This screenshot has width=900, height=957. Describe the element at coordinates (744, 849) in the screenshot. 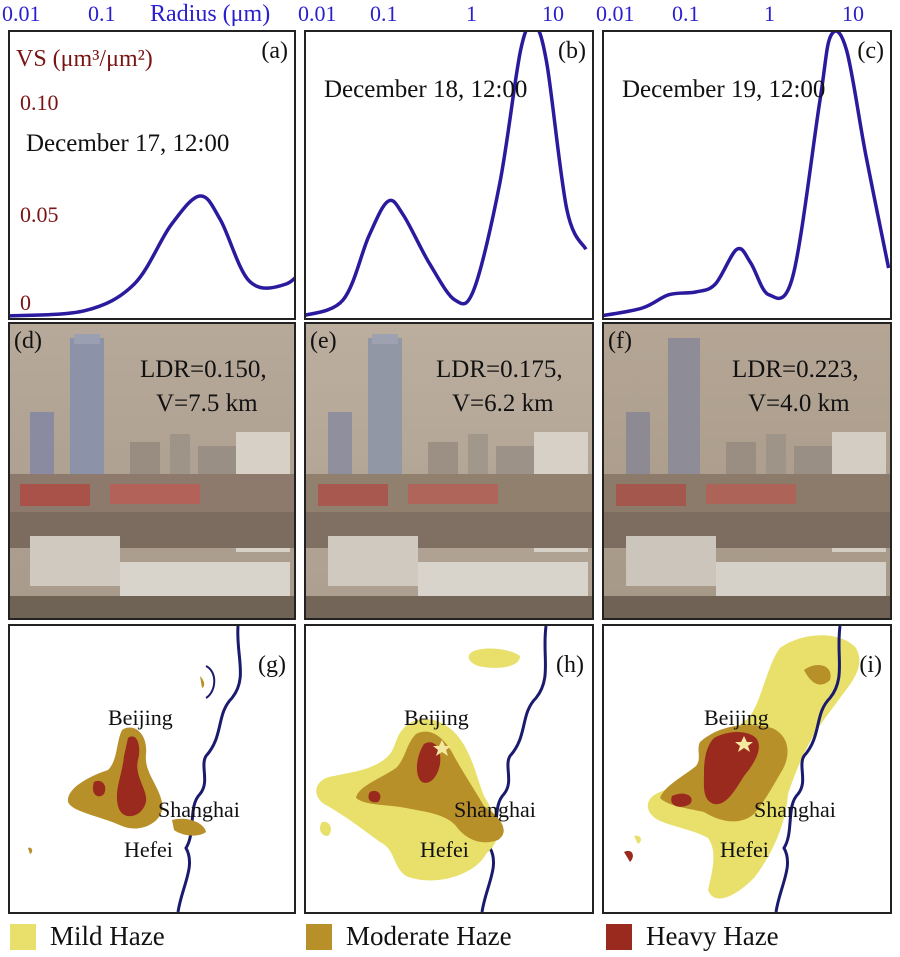

I see `city-hefei-i: Hefei` at that location.